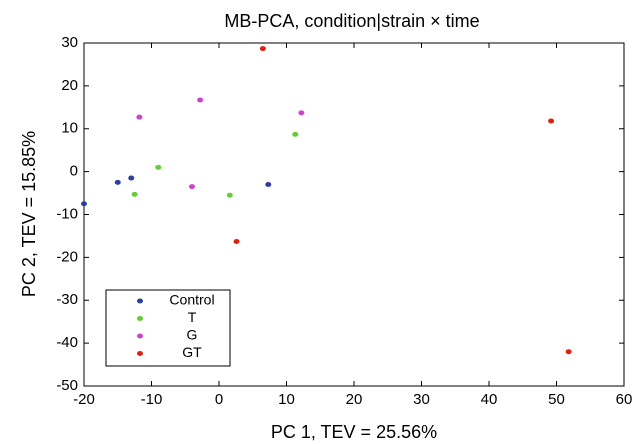 This screenshot has height=444, width=644. I want to click on y-tick-label: -10, so click(67, 213).